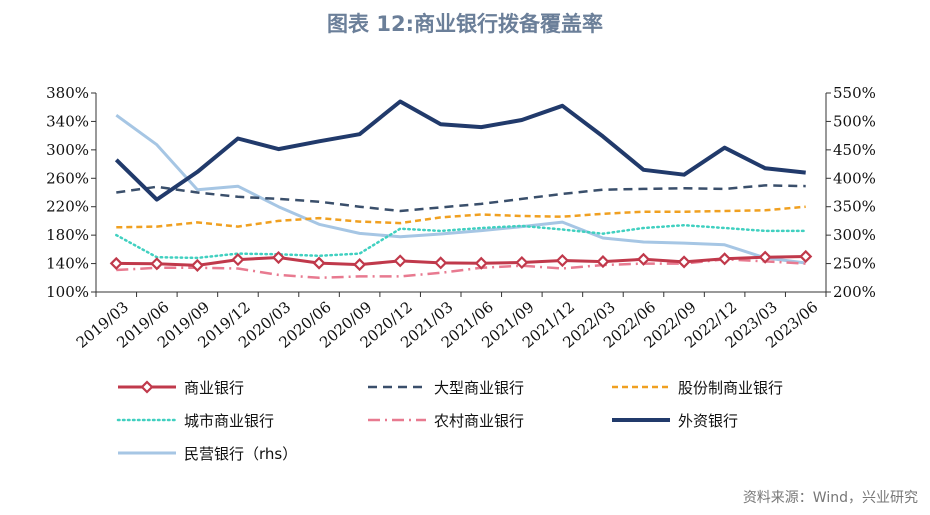 This screenshot has height=515, width=930. Describe the element at coordinates (461, 198) in the screenshot. I see `series-line-large` at that location.